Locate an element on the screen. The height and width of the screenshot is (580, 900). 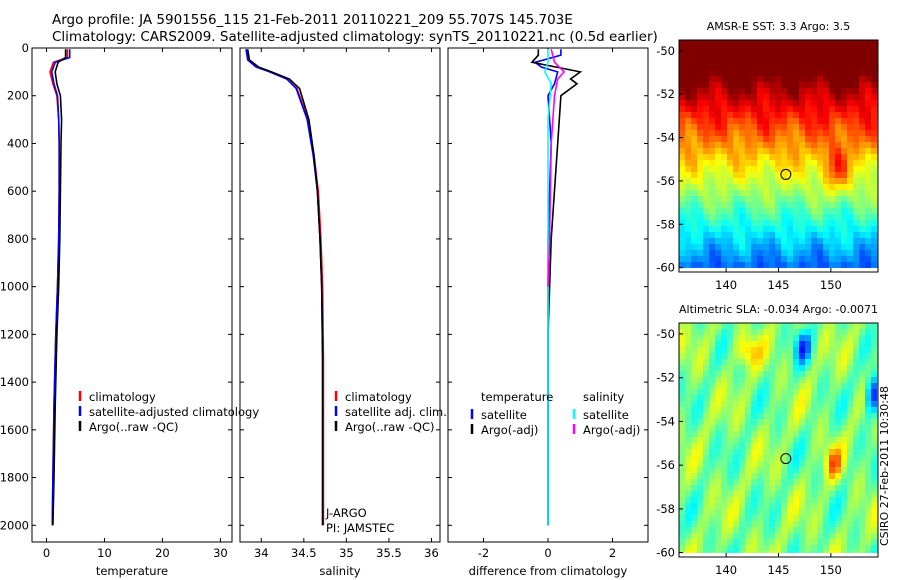
sst-map-ytick-label: -52 is located at coordinates (665, 94).